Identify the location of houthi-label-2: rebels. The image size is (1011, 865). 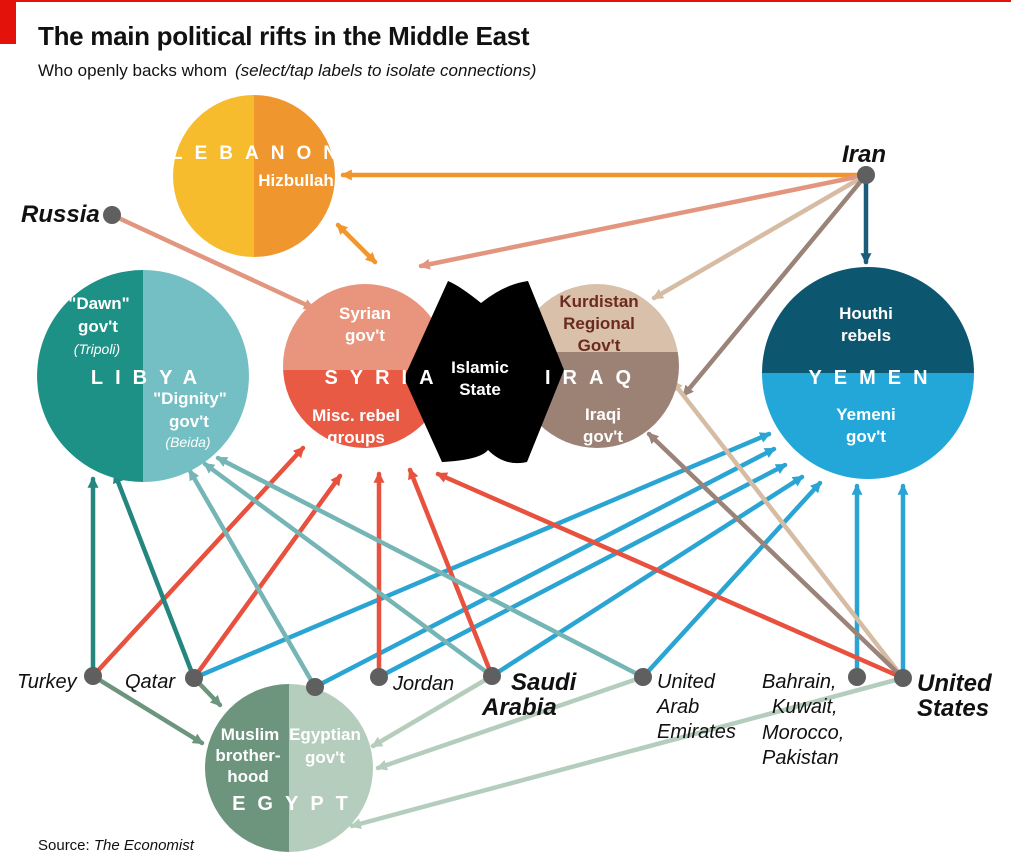
(866, 335).